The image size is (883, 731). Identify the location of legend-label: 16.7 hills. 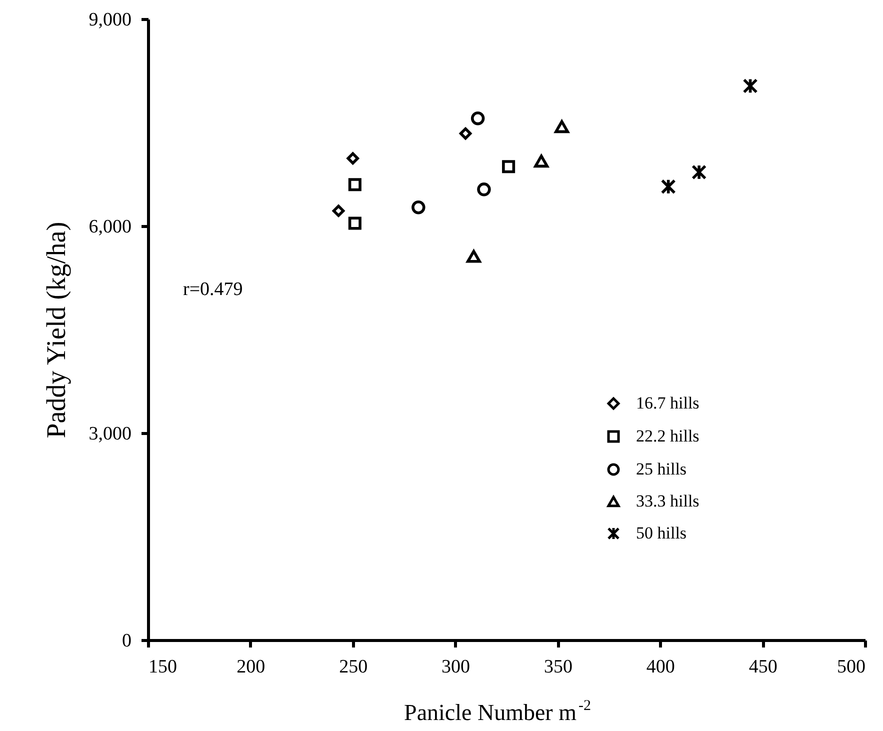
(668, 403).